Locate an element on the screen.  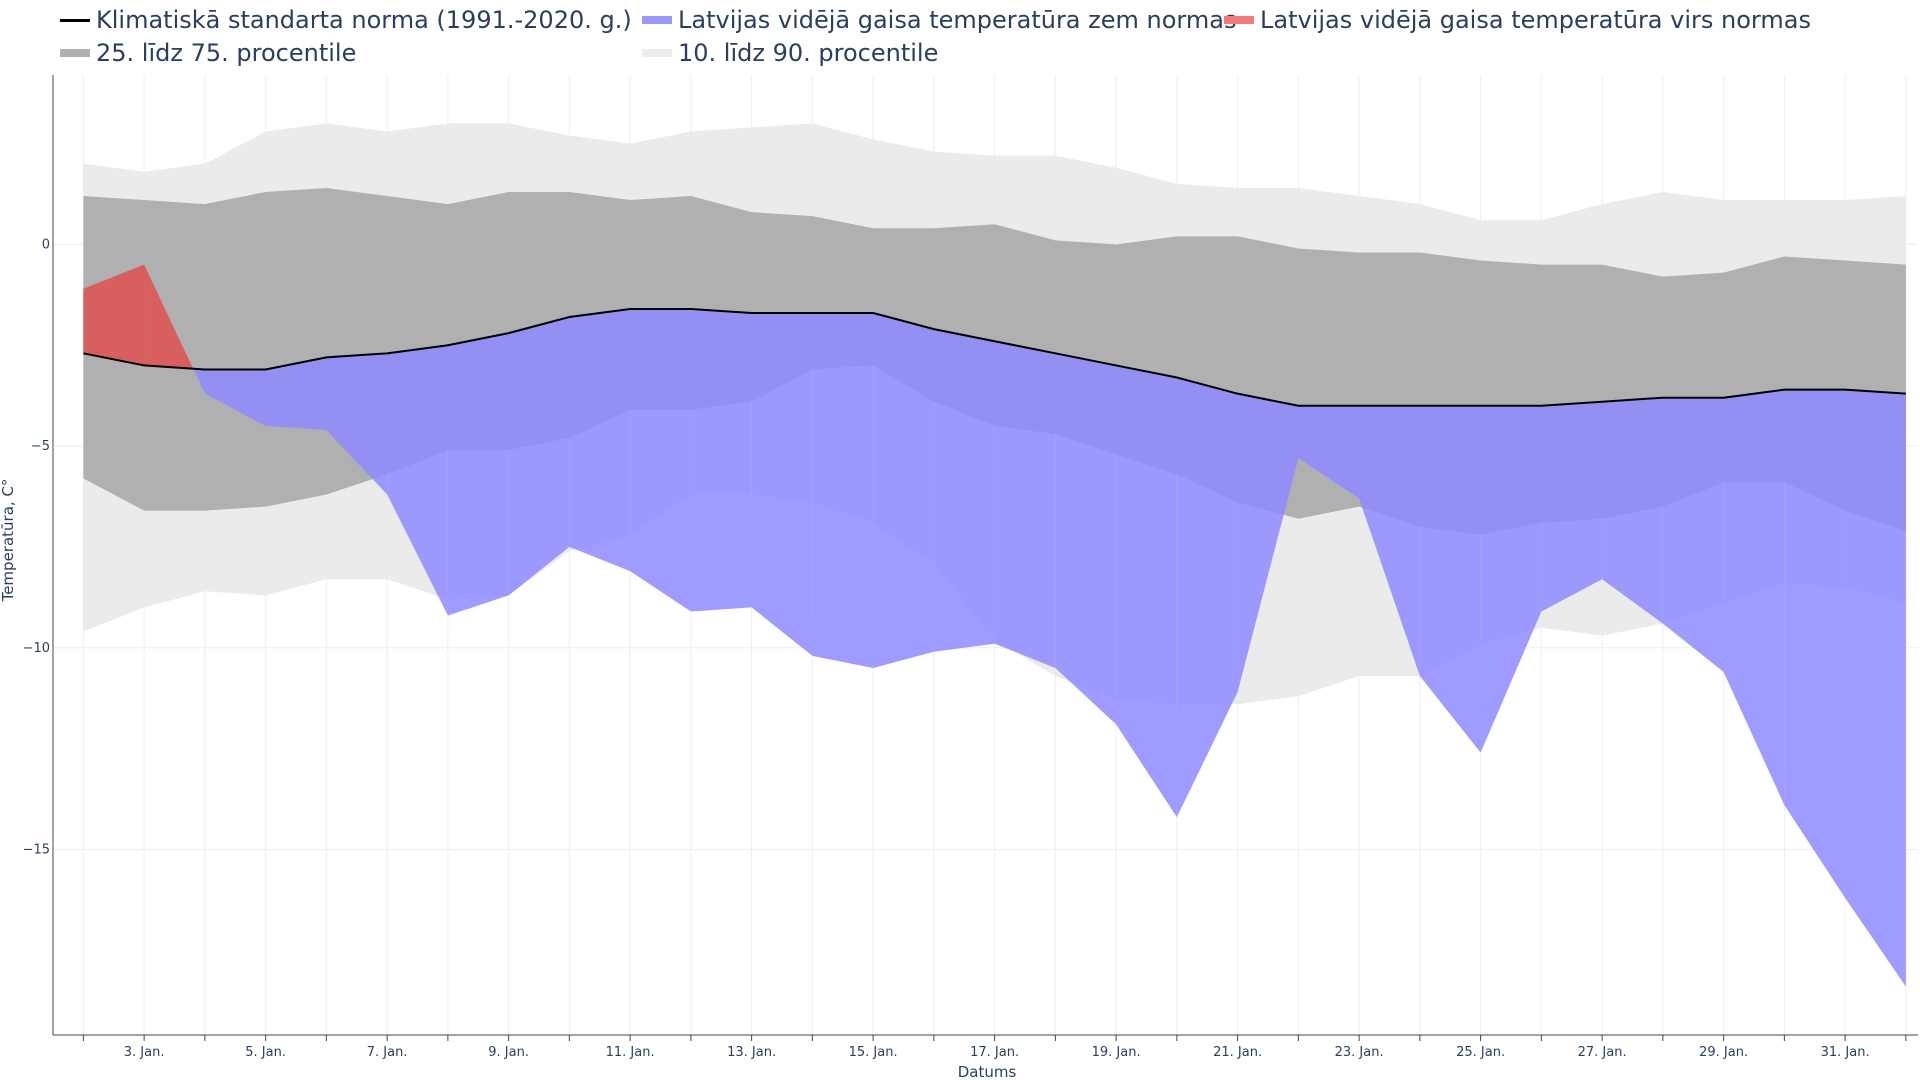
y-tick-label: 0 is located at coordinates (46, 244).